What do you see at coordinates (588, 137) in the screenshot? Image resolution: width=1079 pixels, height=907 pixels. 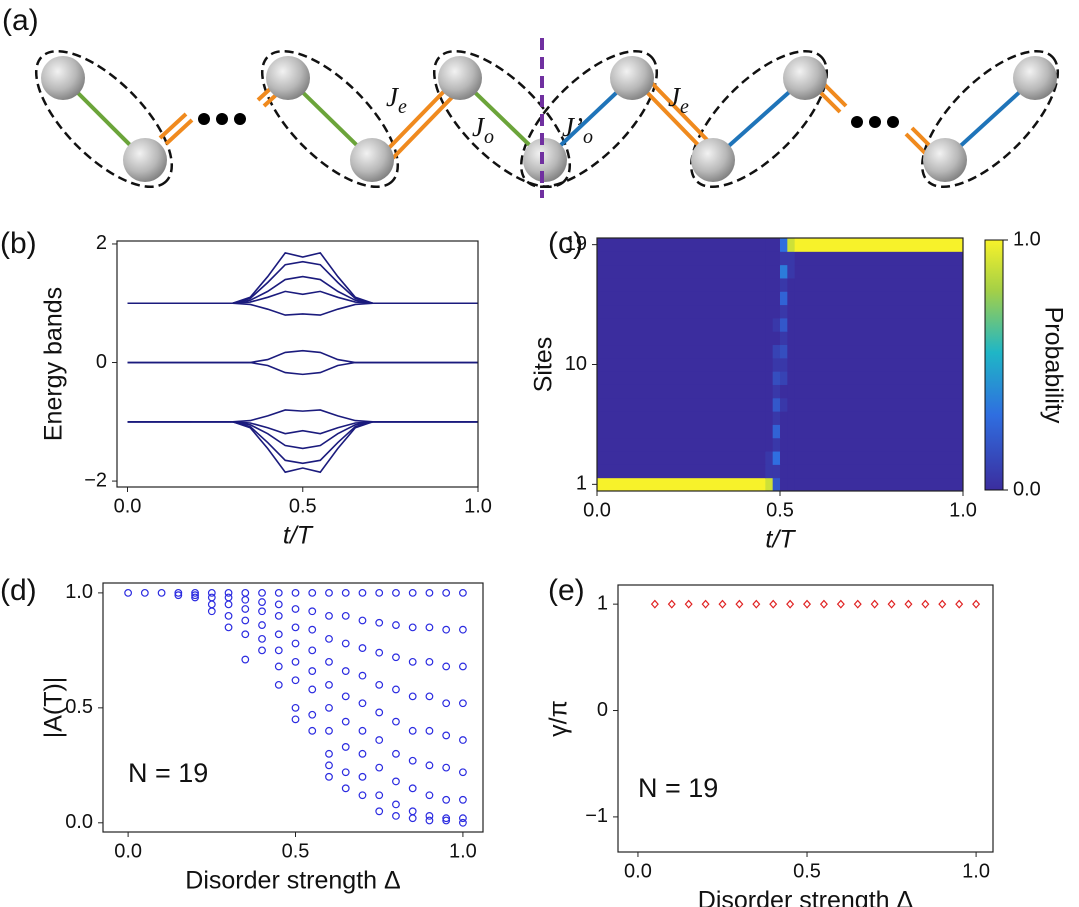 I see `coupling-subscript: o` at bounding box center [588, 137].